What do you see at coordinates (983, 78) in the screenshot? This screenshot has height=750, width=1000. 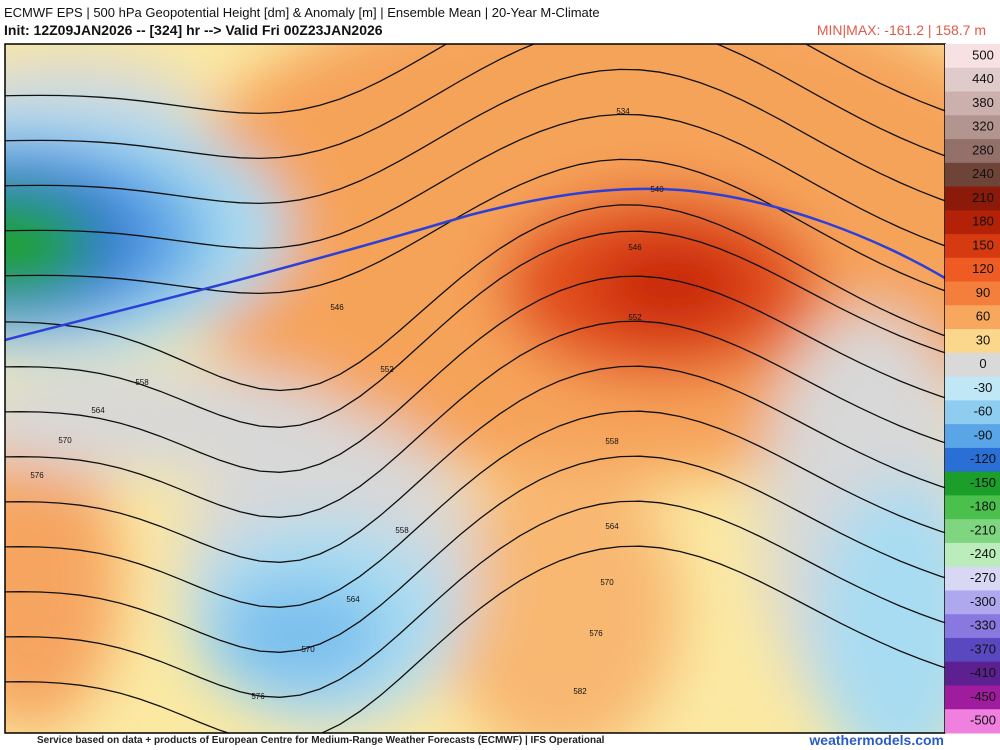 I see `colorbar-label: 440` at bounding box center [983, 78].